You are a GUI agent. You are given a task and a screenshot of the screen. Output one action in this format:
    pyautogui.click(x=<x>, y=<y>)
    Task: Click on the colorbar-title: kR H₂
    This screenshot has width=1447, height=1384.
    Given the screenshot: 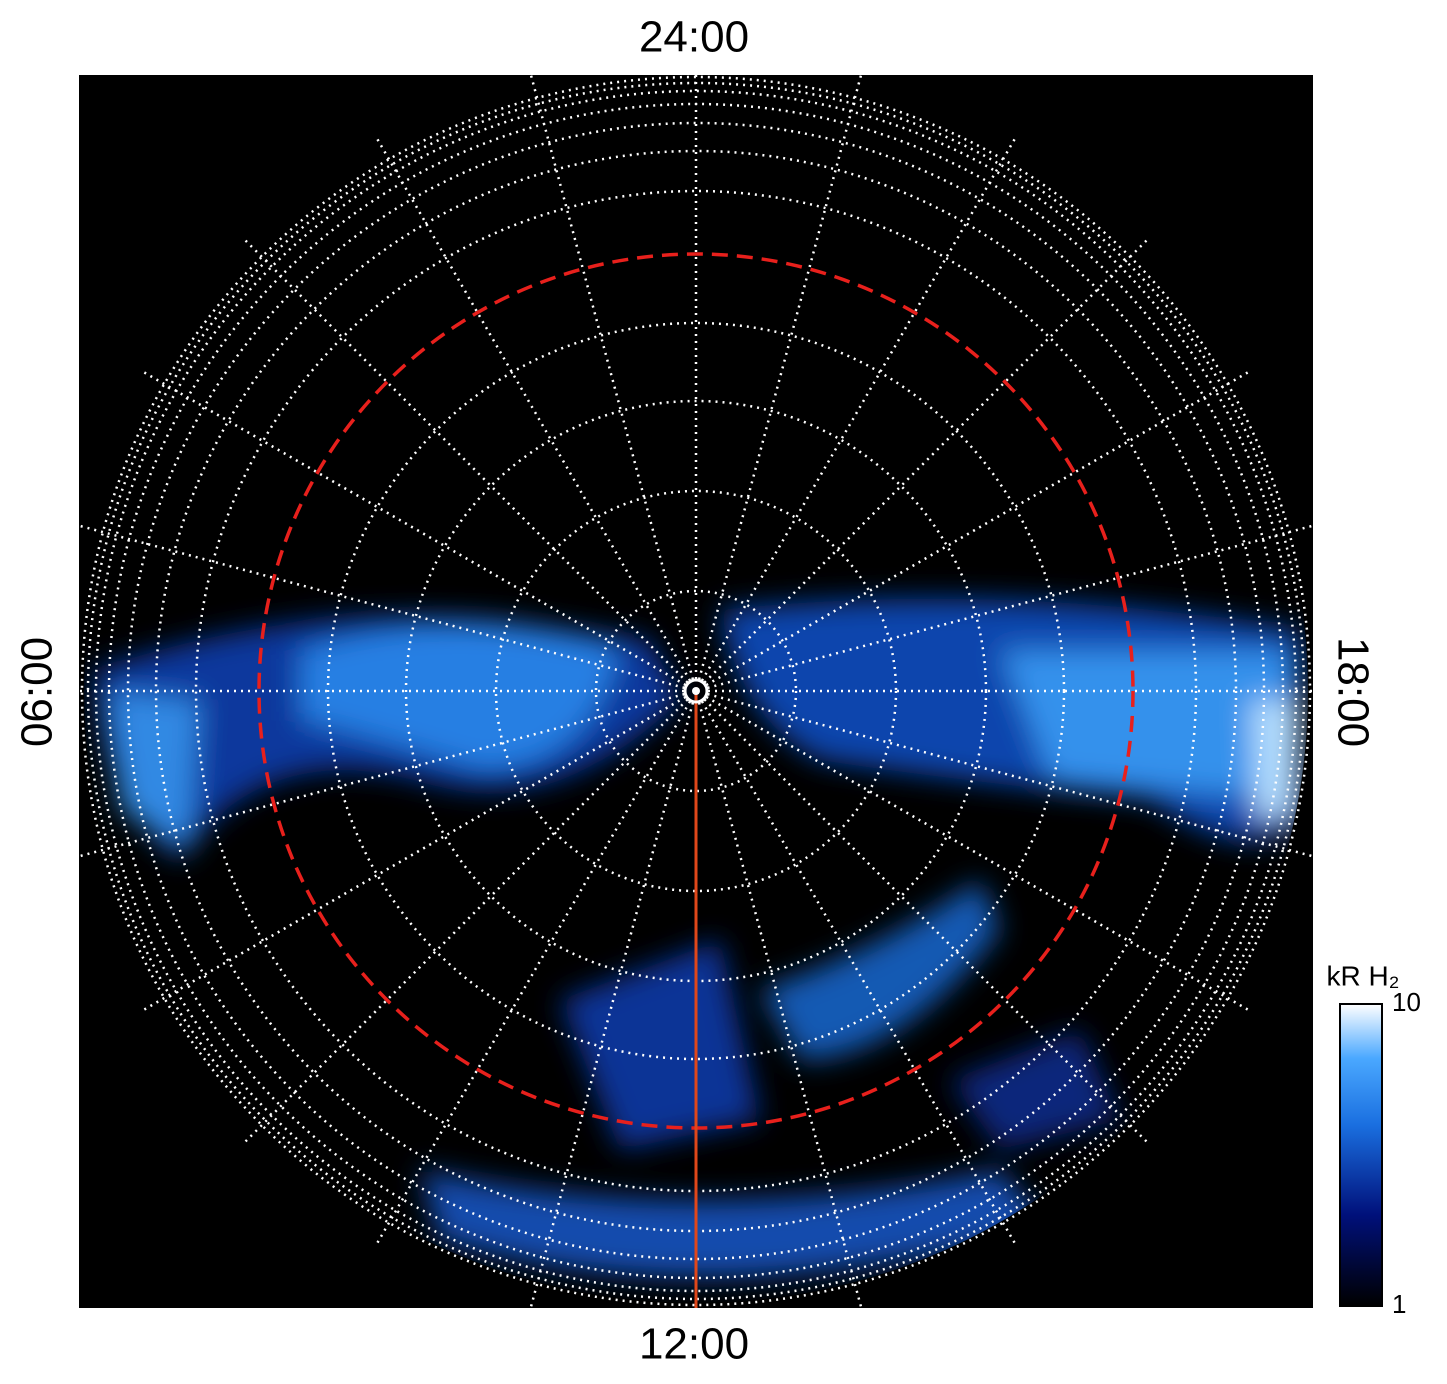 What is the action you would take?
    pyautogui.click(x=1362, y=975)
    